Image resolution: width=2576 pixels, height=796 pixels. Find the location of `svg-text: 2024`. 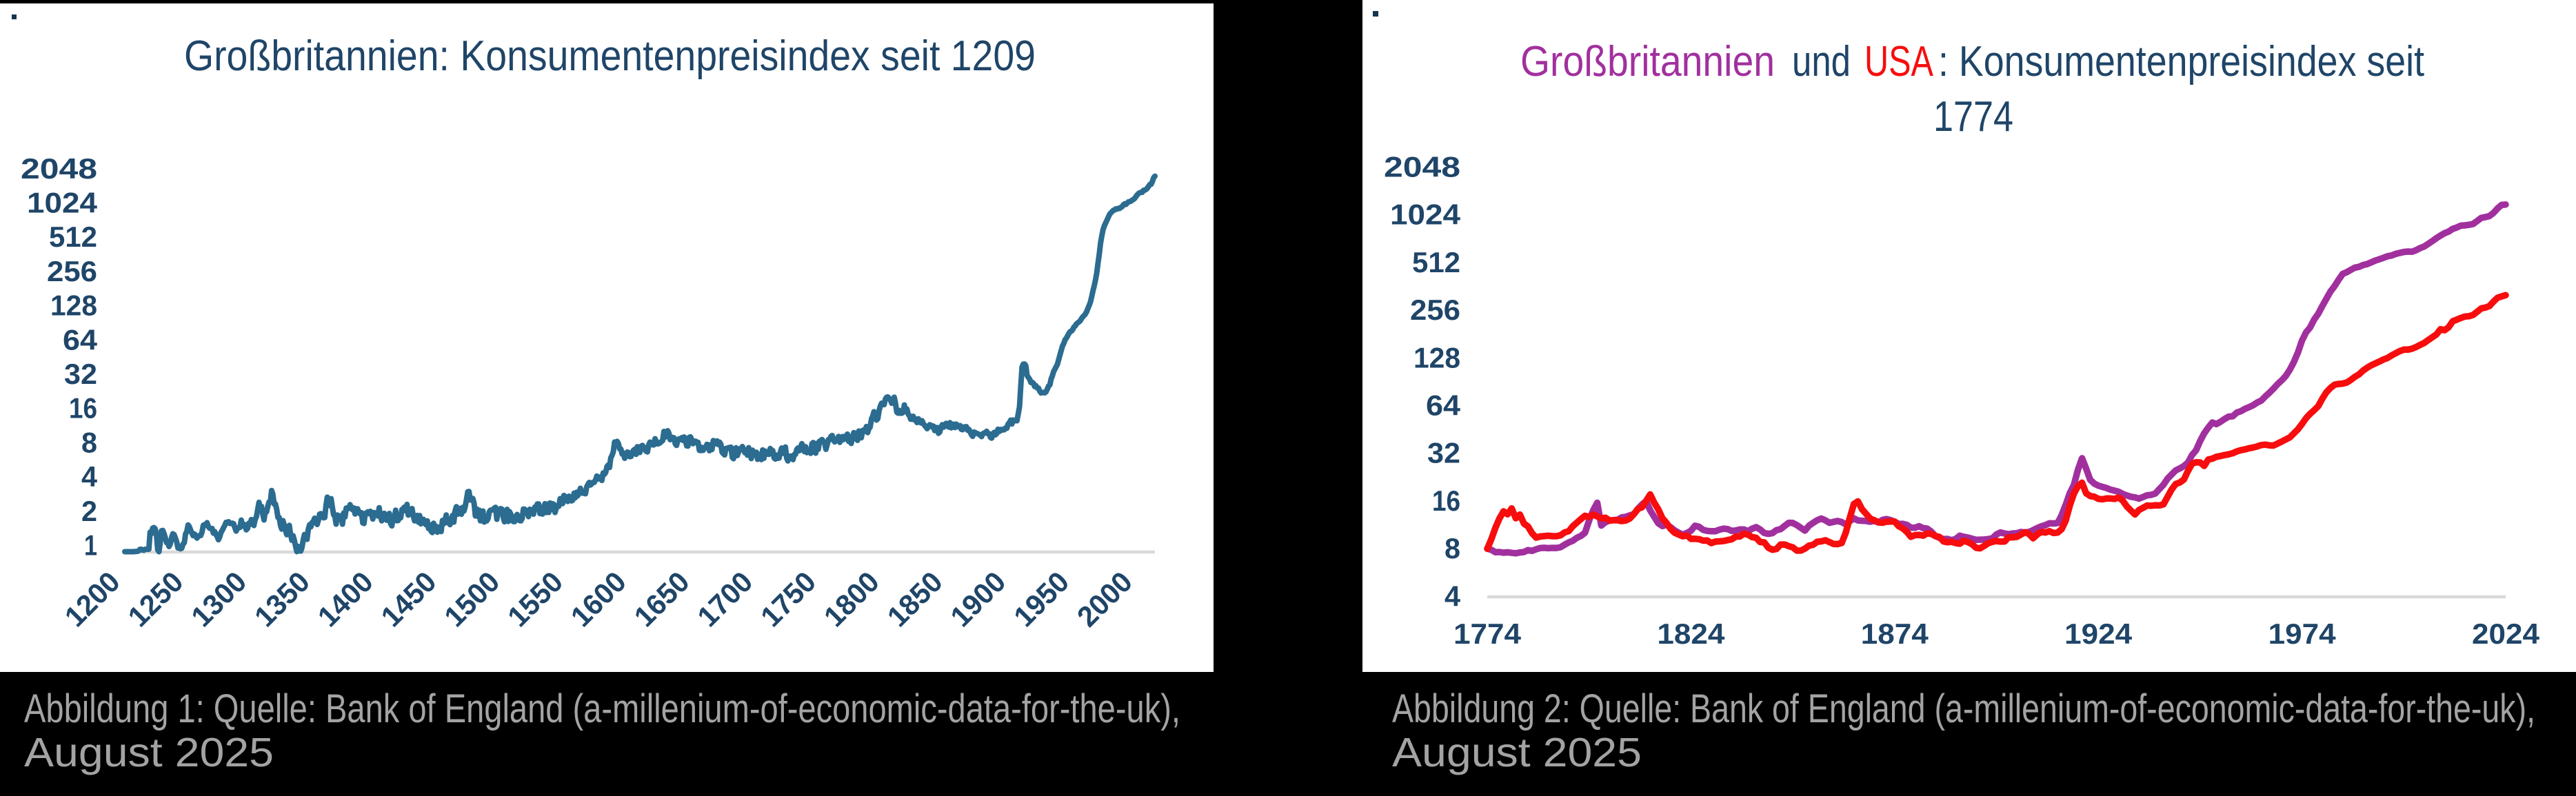

svg-text: 2024 is located at coordinates (2506, 634).